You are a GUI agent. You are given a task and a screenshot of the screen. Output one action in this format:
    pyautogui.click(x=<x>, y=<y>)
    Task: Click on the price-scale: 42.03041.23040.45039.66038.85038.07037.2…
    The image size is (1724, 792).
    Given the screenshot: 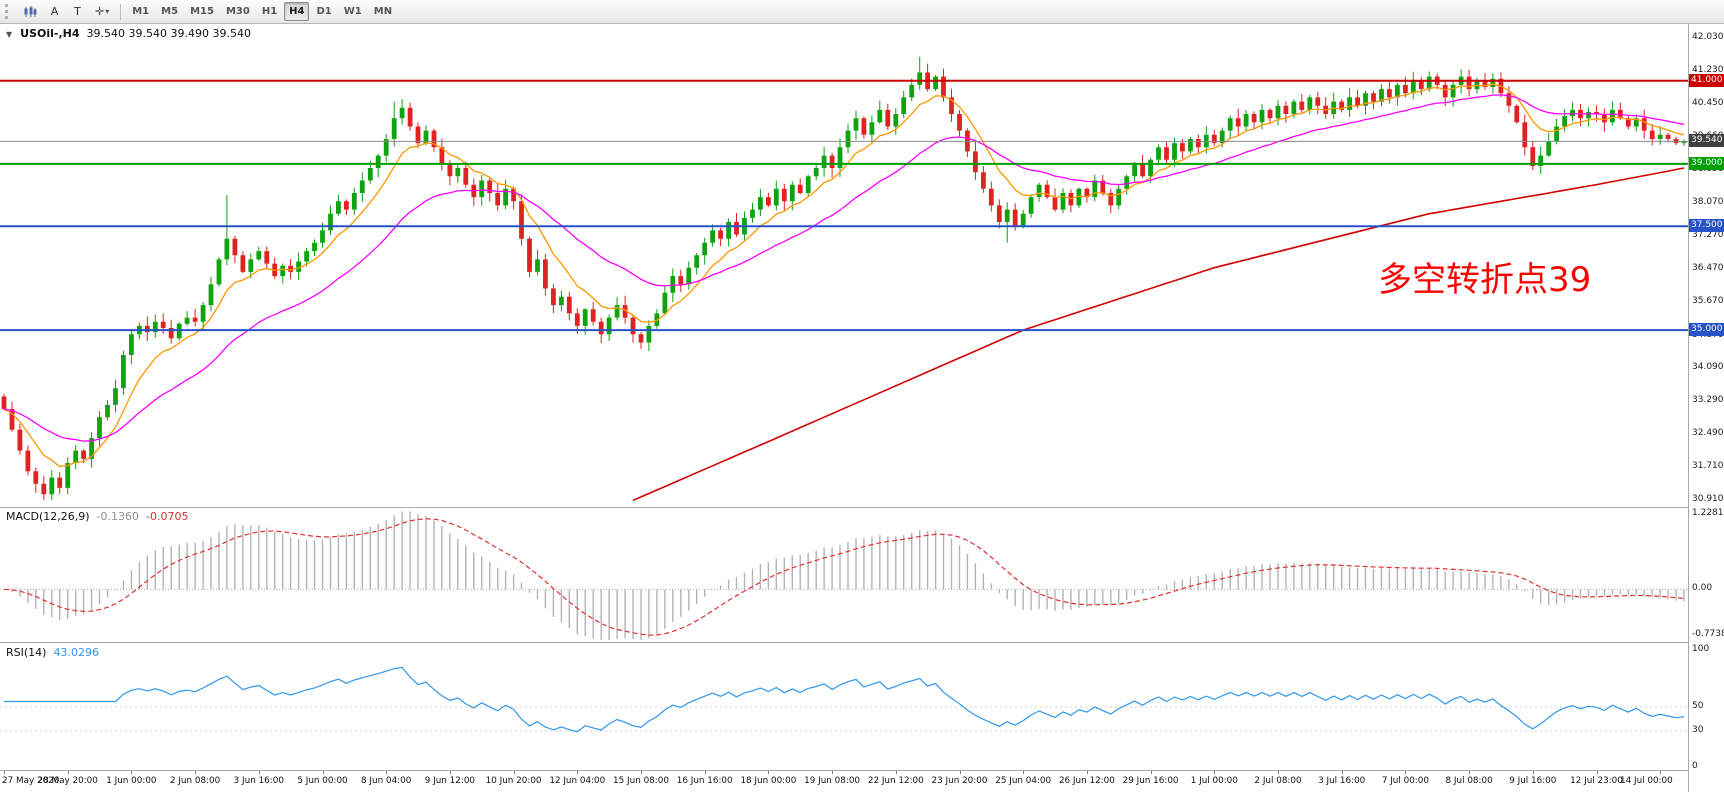 What is the action you would take?
    pyautogui.click(x=1706, y=408)
    